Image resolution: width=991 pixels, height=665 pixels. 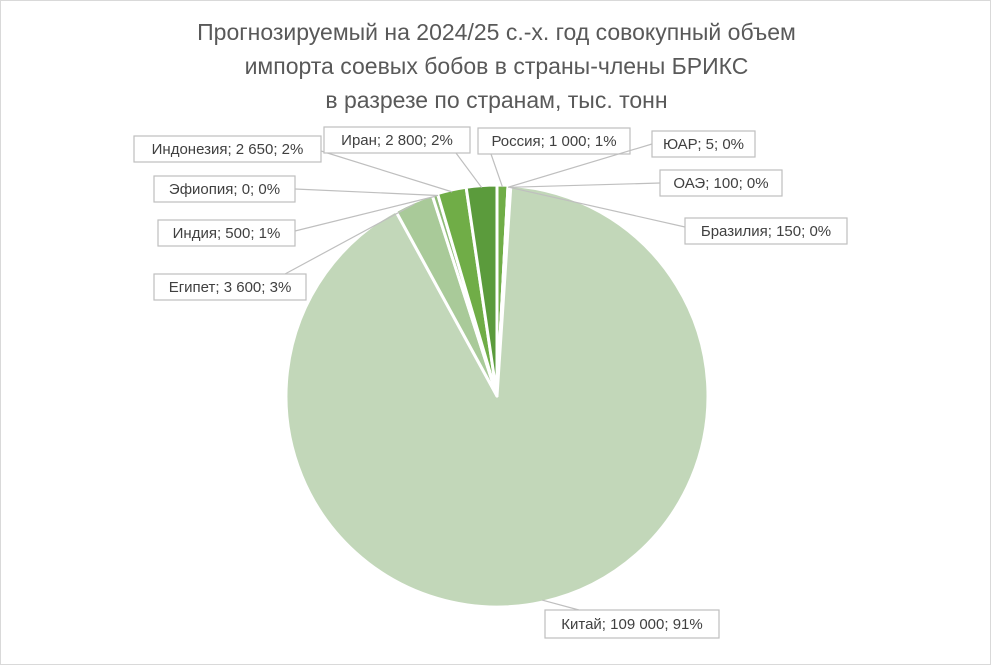 I want to click on data-label-slice-6: Египет; 3 600; 3%, so click(x=230, y=287).